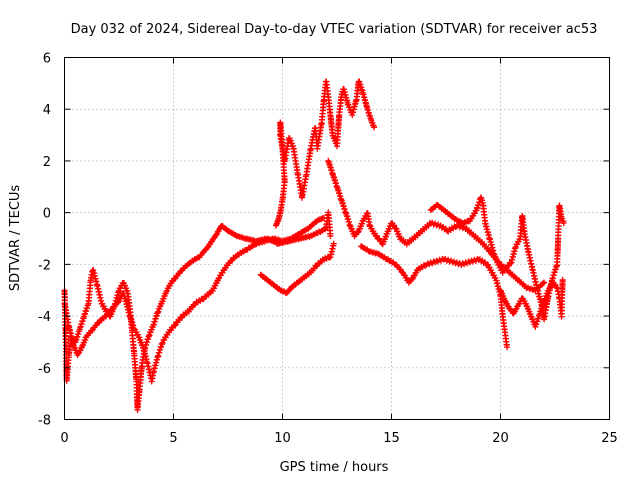 The width and height of the screenshot is (640, 480). What do you see at coordinates (47, 214) in the screenshot?
I see `y-tick-label: 0` at bounding box center [47, 214].